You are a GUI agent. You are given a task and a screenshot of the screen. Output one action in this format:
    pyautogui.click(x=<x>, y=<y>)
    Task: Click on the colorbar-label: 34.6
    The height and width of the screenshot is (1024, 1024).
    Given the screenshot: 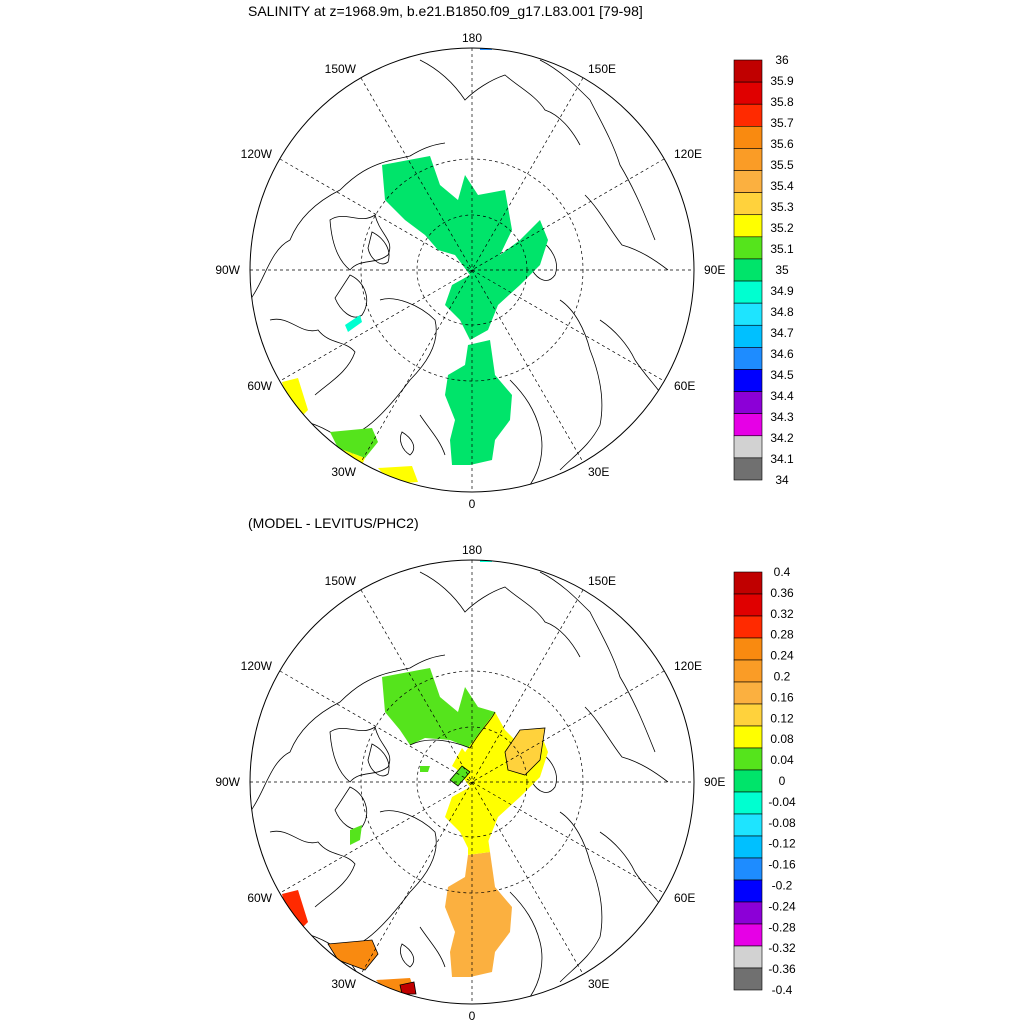 What is the action you would take?
    pyautogui.click(x=782, y=354)
    